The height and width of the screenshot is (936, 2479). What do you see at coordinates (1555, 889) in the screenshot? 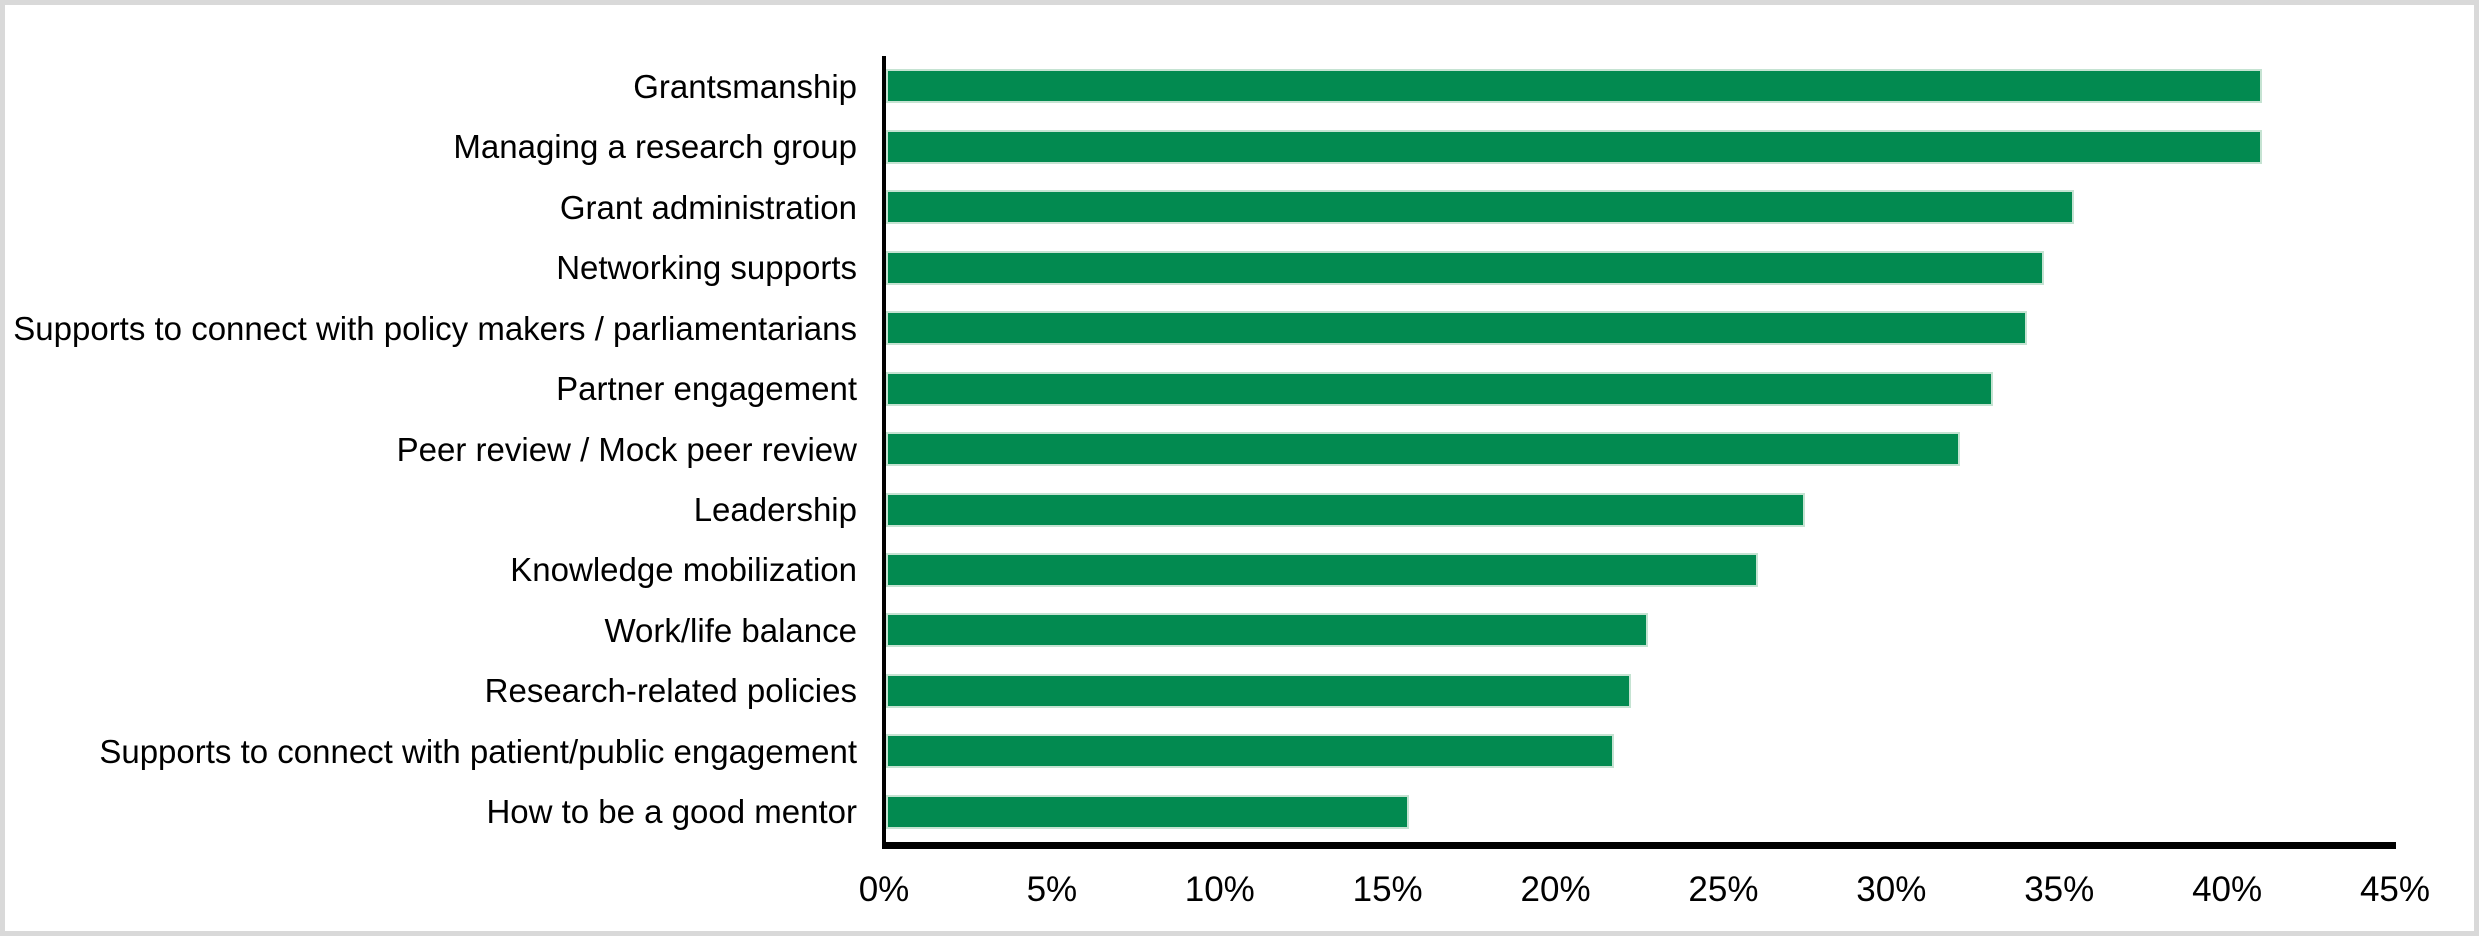
I see `x-tick-label: 20%` at bounding box center [1555, 889].